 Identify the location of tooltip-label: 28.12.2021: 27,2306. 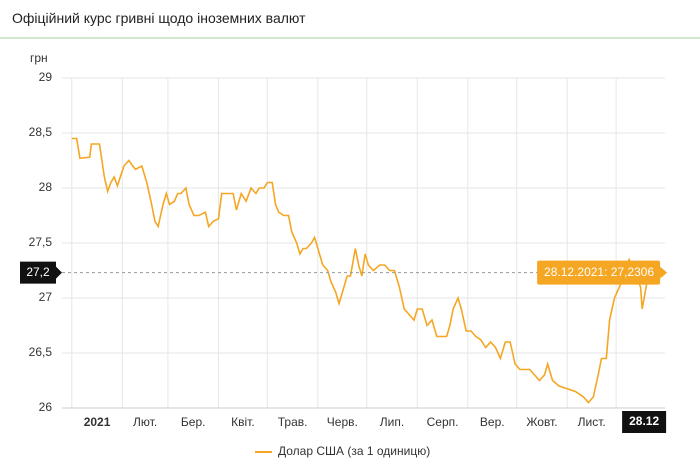
(599, 272).